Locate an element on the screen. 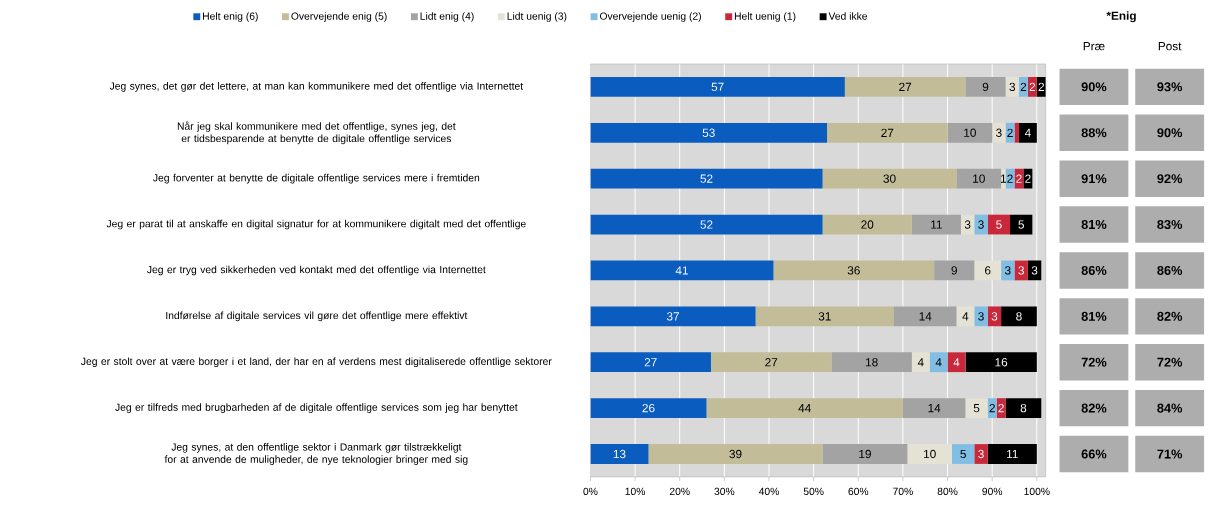 This screenshot has width=1208, height=508. data-label: 44 is located at coordinates (804, 407).